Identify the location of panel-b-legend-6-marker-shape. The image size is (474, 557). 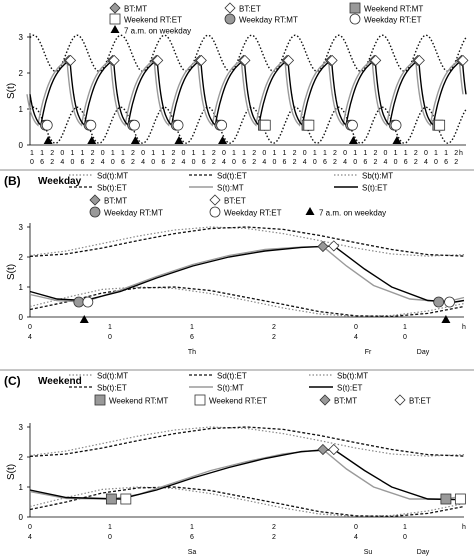
(95, 200).